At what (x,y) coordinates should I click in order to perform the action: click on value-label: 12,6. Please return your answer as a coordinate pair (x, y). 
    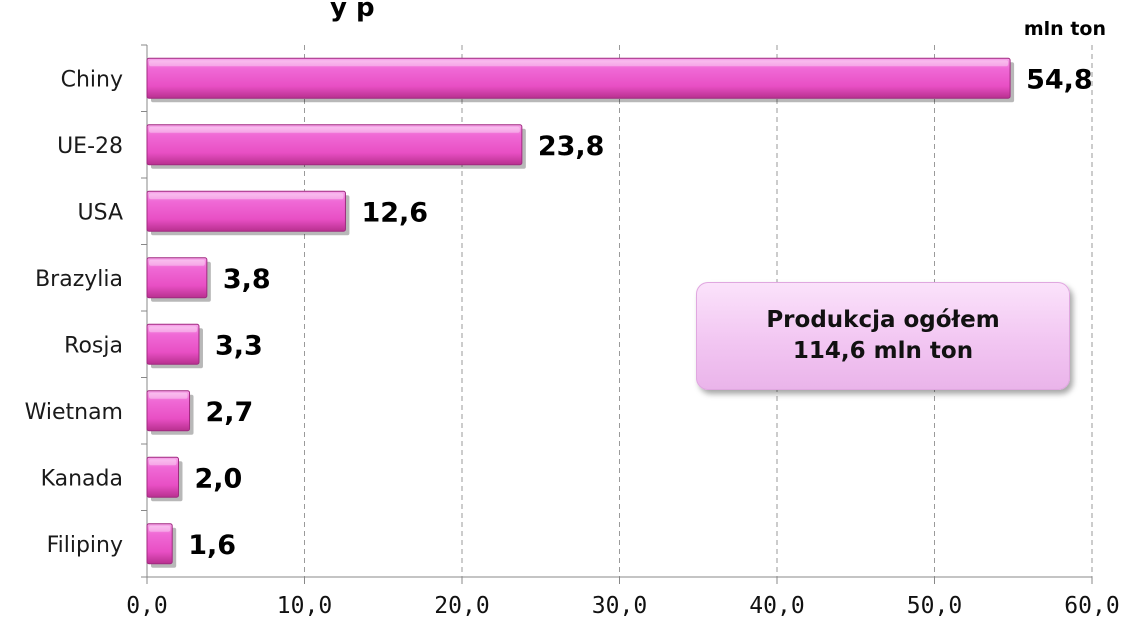
    Looking at the image, I should click on (394, 212).